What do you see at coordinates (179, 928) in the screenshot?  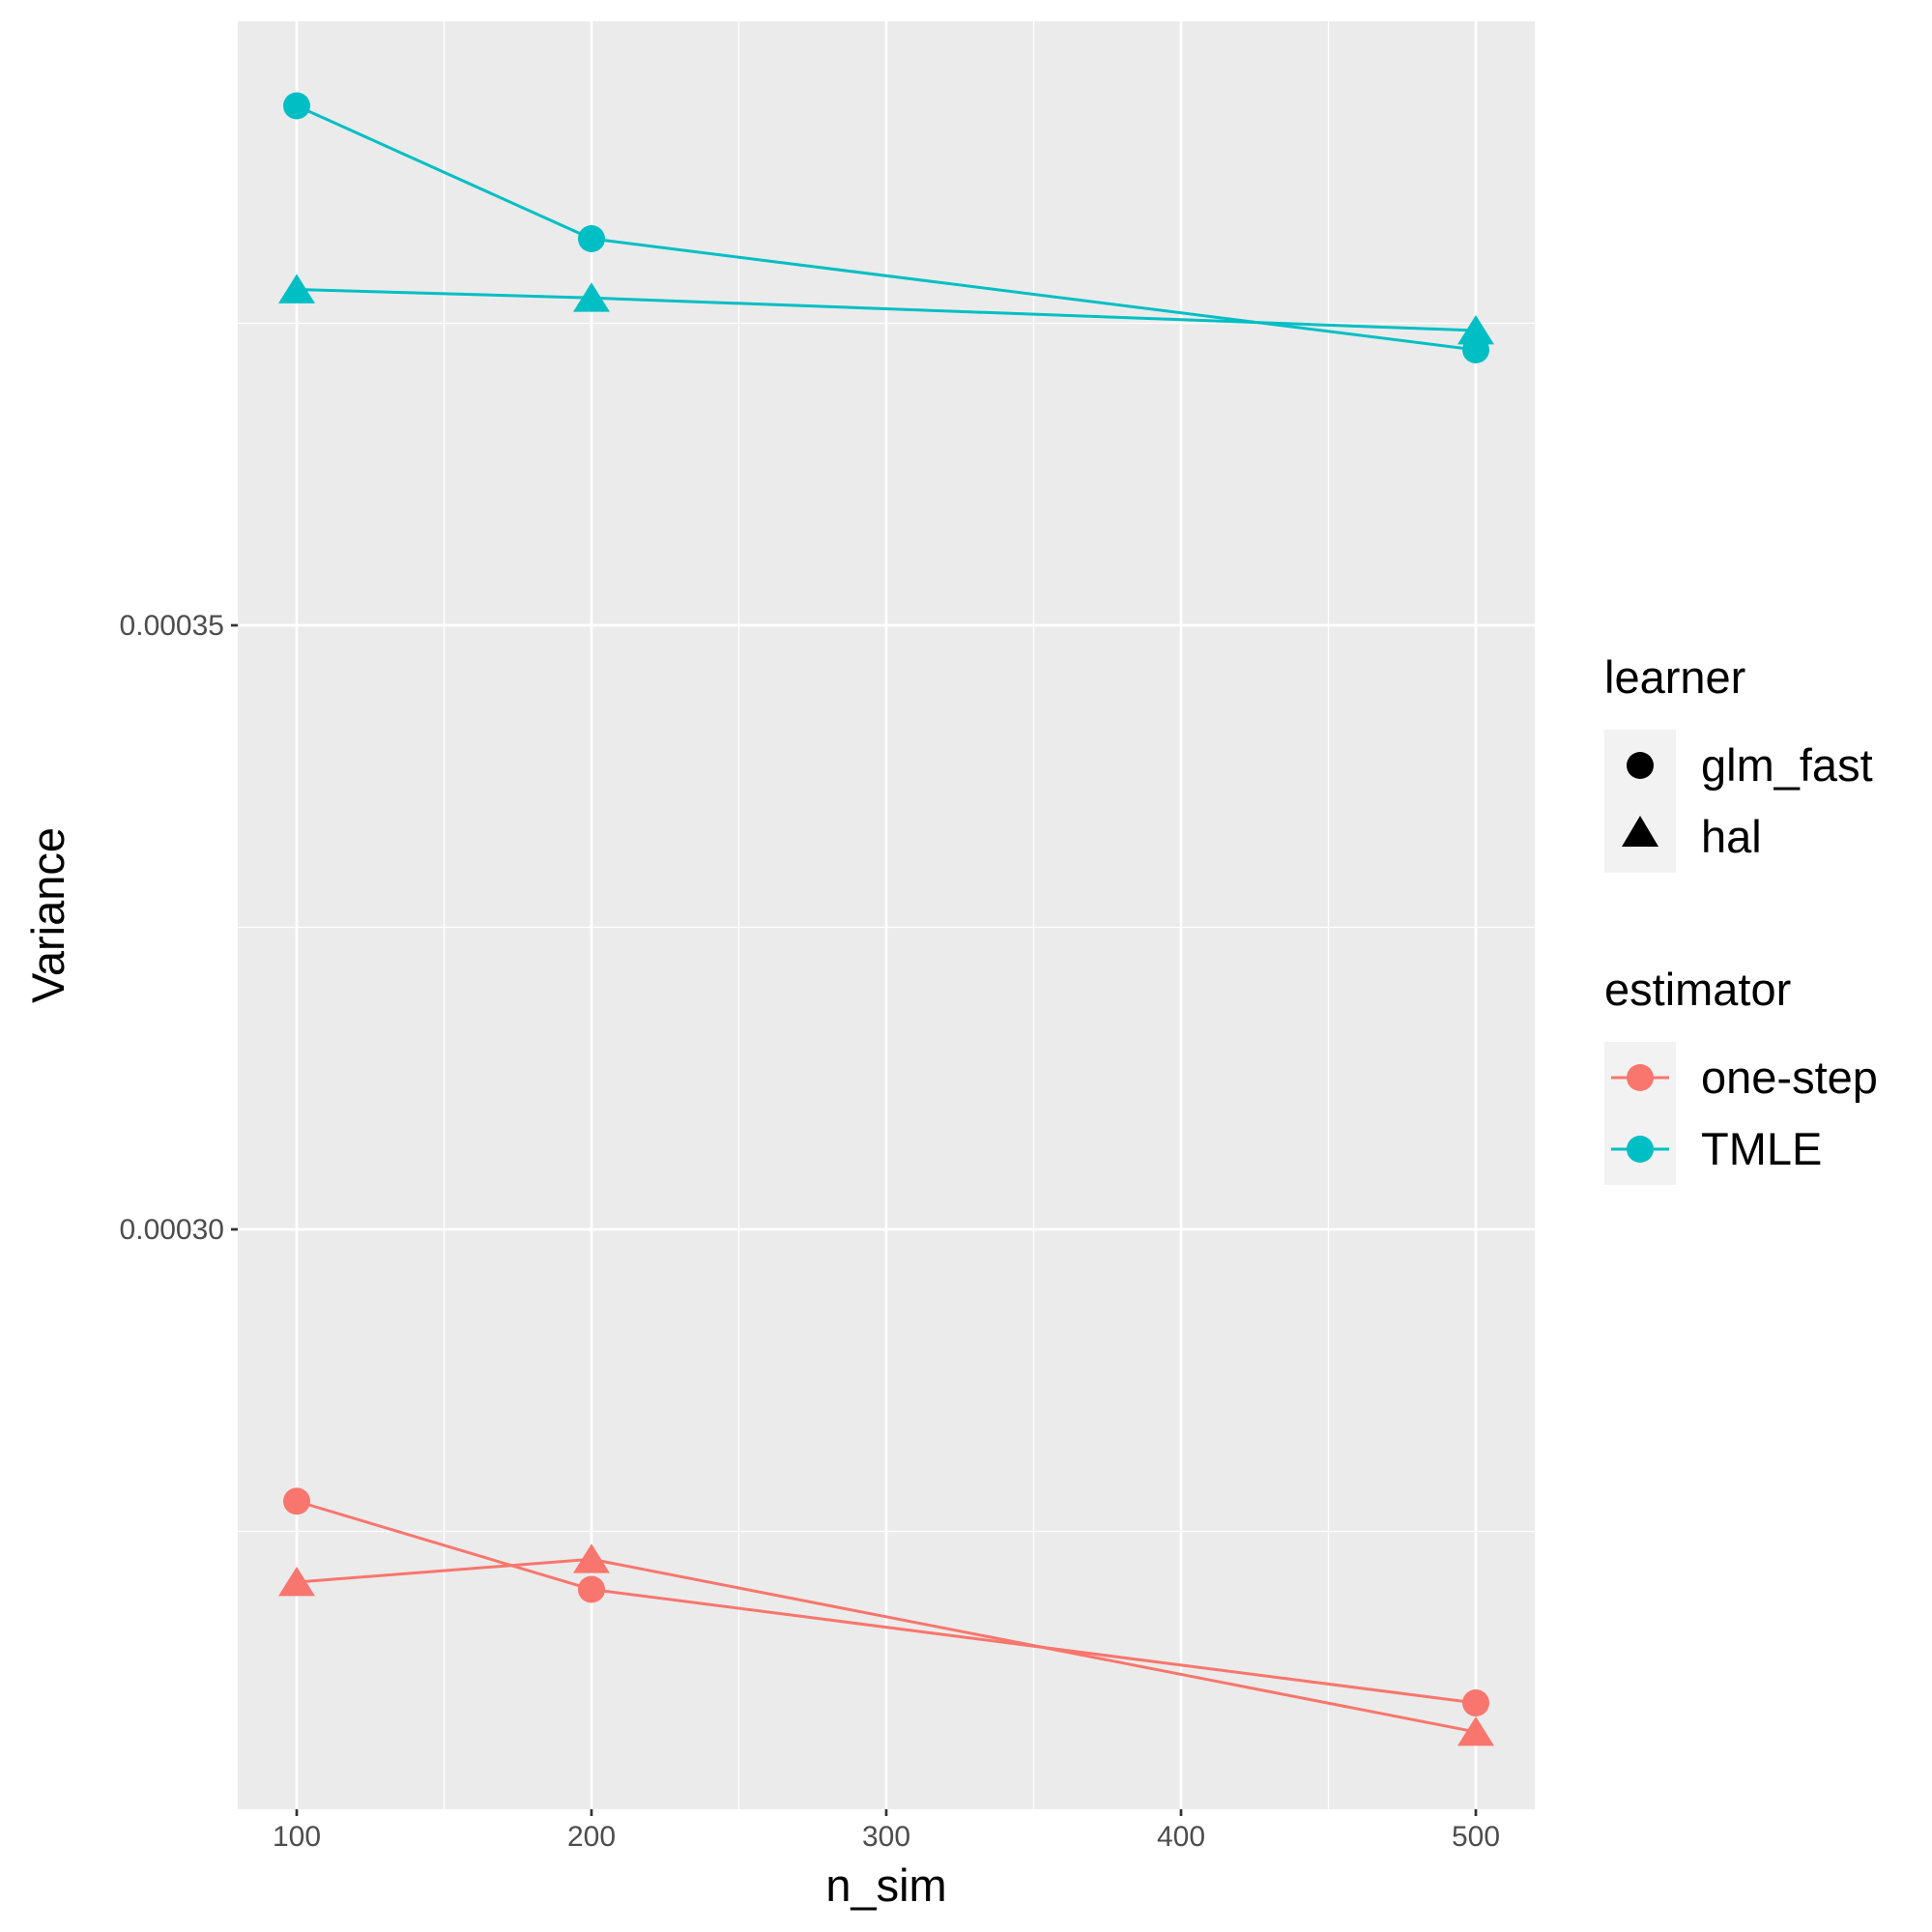 I see `y-axis: 0.00030 0.00035` at bounding box center [179, 928].